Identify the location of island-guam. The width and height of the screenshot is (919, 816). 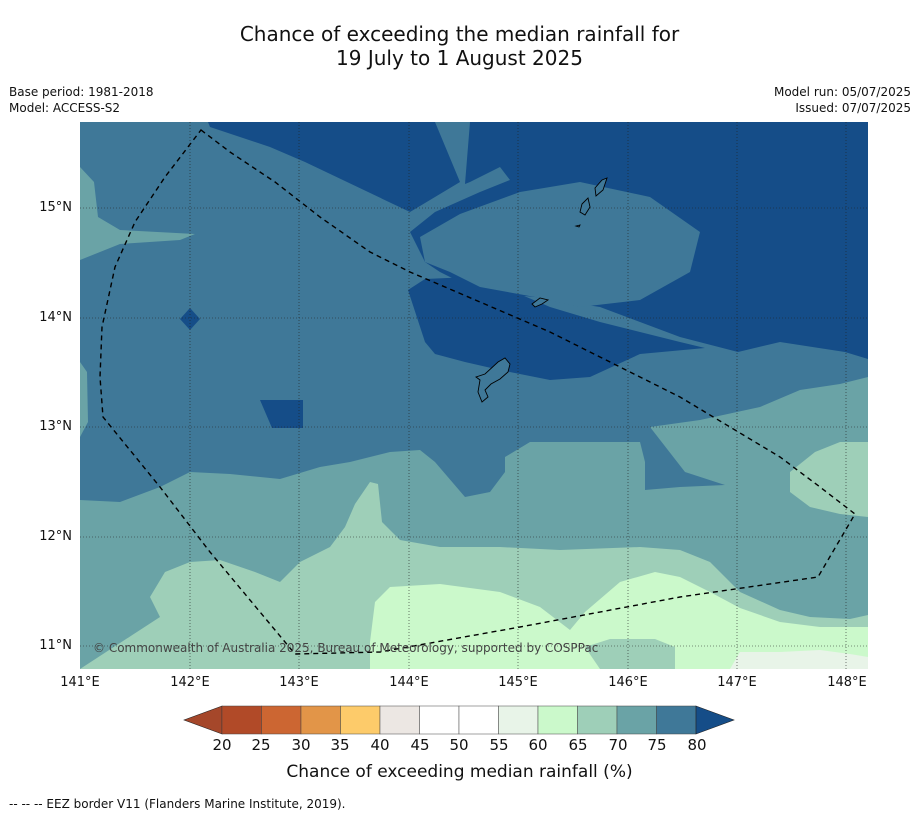
(493, 380).